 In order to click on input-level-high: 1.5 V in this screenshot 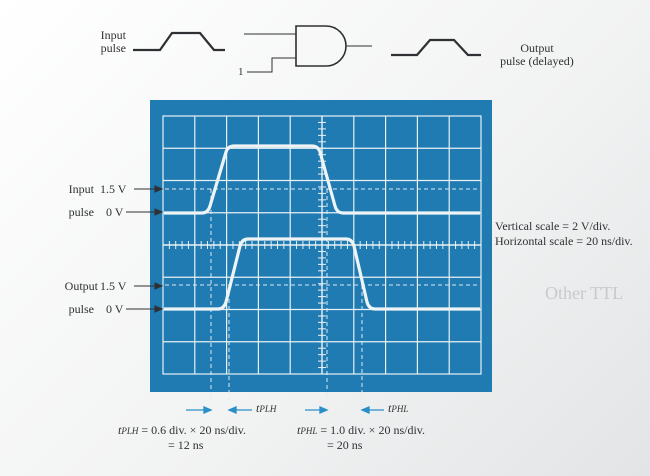, I will do `click(113, 189)`.